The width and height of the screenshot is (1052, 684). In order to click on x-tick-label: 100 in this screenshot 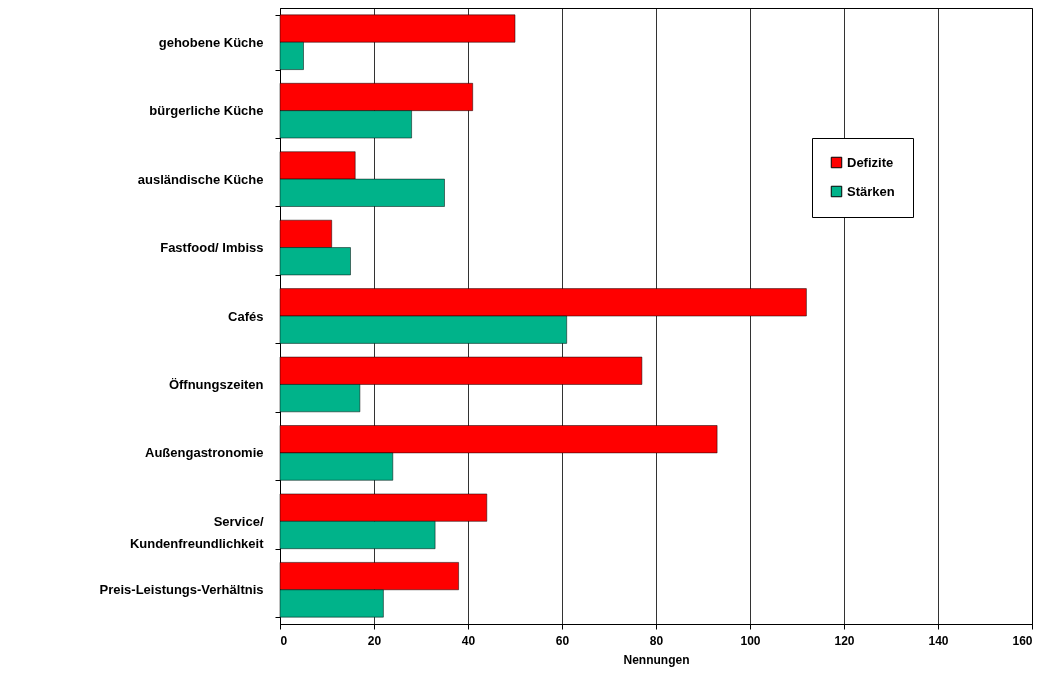, I will do `click(750, 640)`.